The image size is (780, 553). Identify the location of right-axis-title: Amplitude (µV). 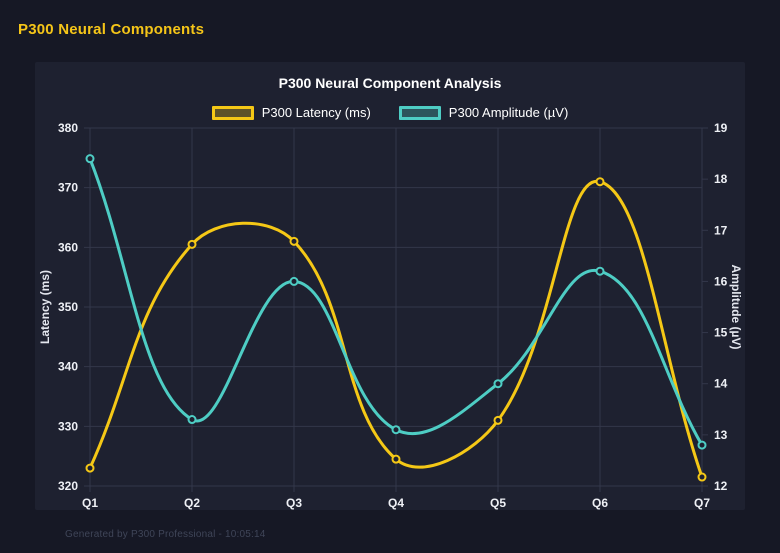
(736, 307).